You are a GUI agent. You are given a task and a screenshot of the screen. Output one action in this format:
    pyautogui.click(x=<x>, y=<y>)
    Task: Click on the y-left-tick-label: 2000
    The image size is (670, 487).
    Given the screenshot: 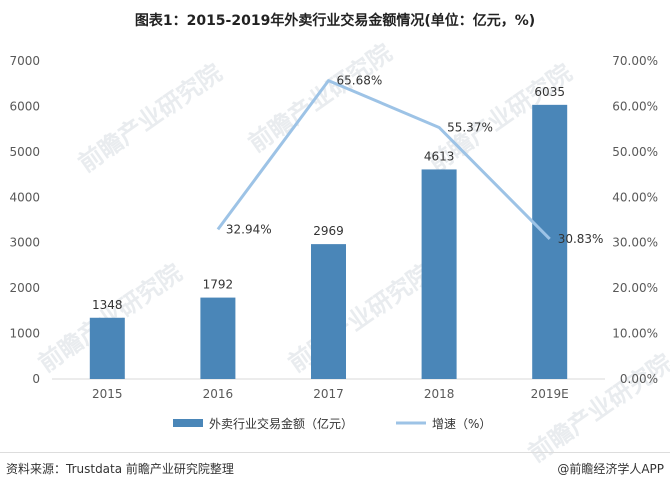 What is the action you would take?
    pyautogui.click(x=24, y=288)
    